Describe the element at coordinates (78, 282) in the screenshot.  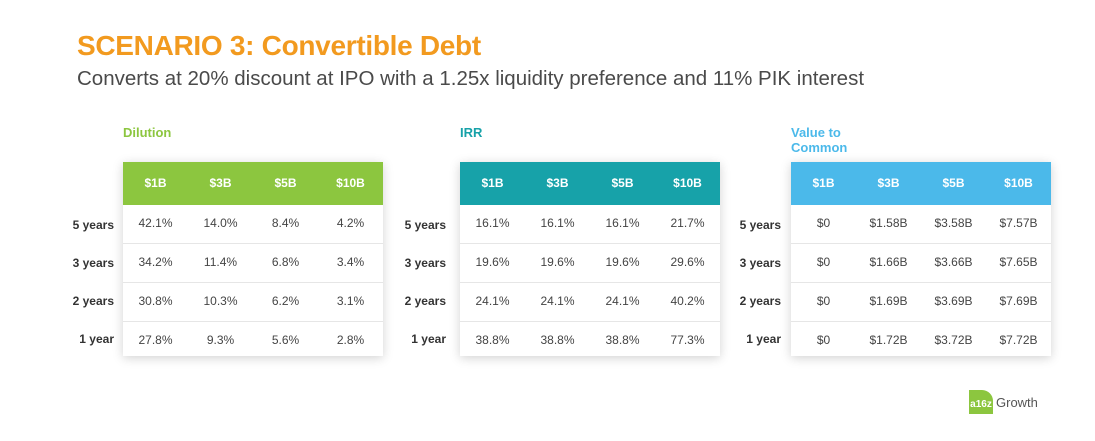
I see `dilution-row-labels: 5 years 3 years 2 years 1 year` at that location.